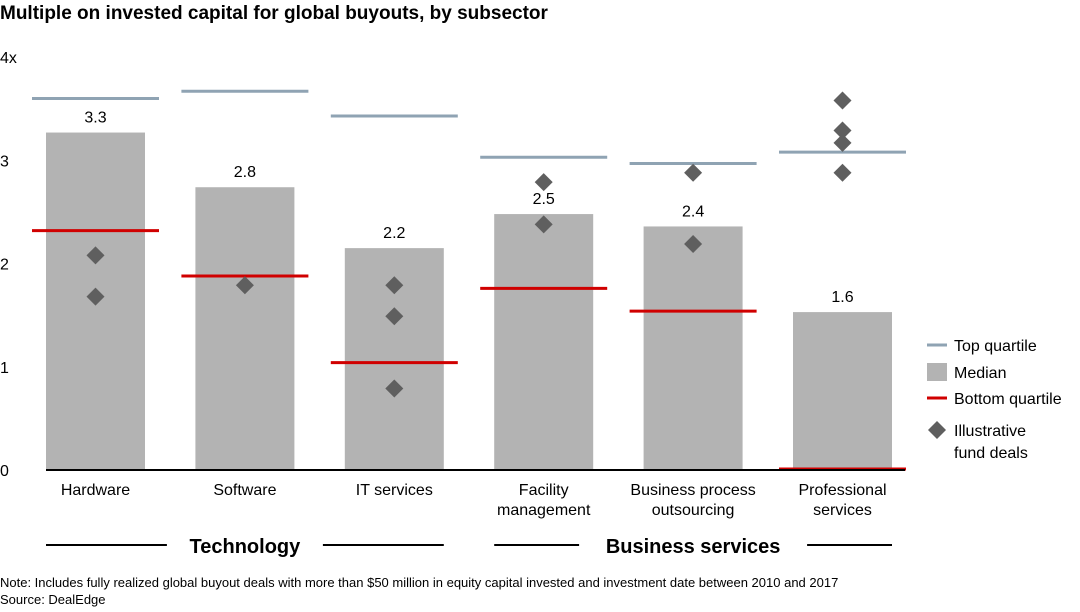 This screenshot has height=612, width=1080. I want to click on group-label: Technology, so click(246, 547).